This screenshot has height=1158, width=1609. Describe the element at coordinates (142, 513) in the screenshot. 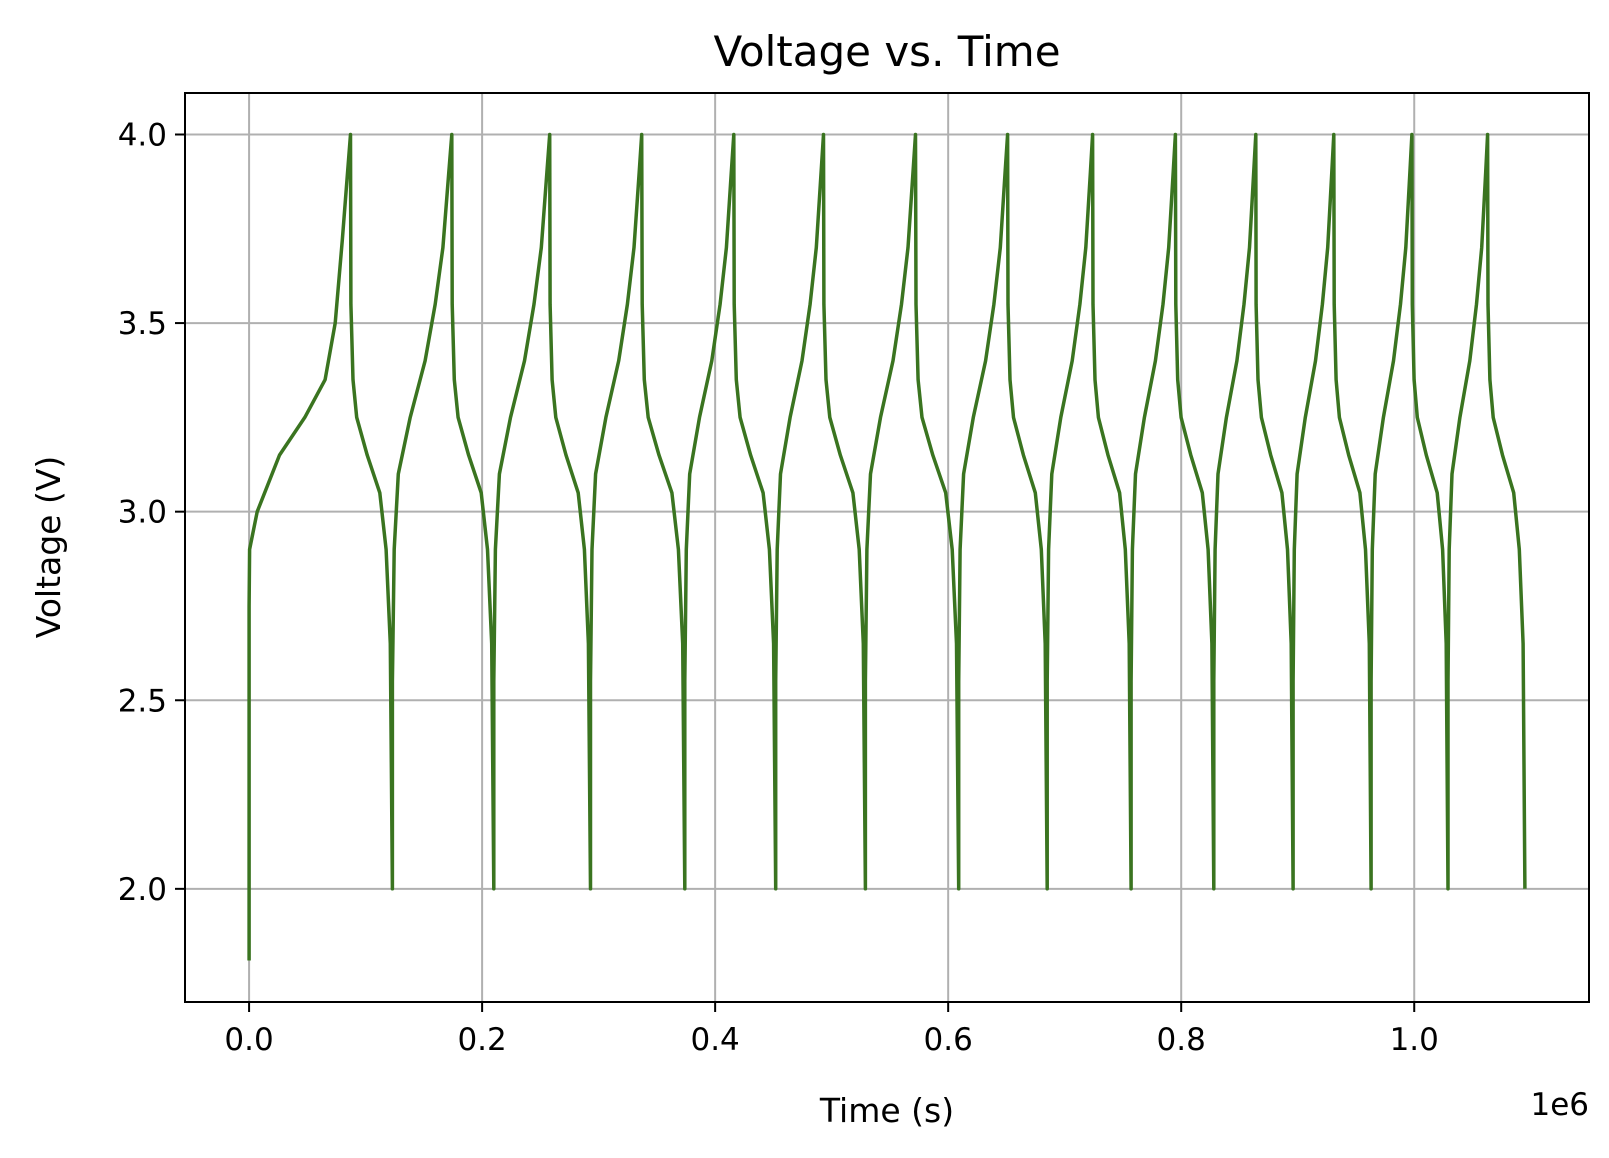

I see `y-tick-label: 3.0` at that location.